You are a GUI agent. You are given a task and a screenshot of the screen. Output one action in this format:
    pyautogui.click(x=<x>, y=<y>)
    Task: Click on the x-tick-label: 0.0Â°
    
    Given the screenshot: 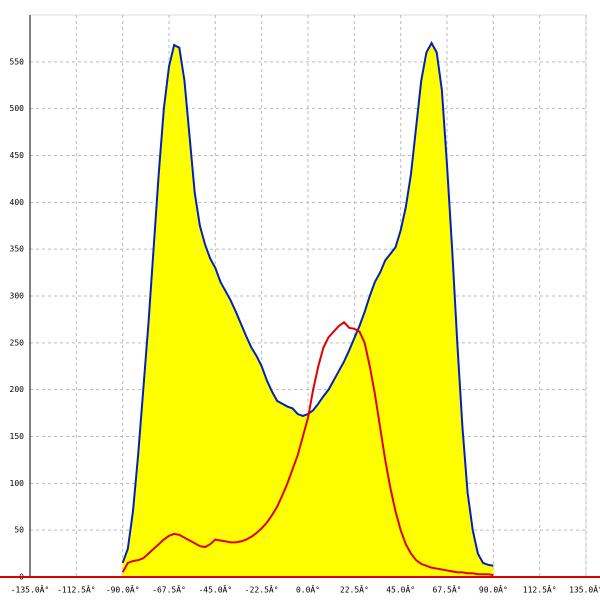 What is the action you would take?
    pyautogui.click(x=308, y=589)
    